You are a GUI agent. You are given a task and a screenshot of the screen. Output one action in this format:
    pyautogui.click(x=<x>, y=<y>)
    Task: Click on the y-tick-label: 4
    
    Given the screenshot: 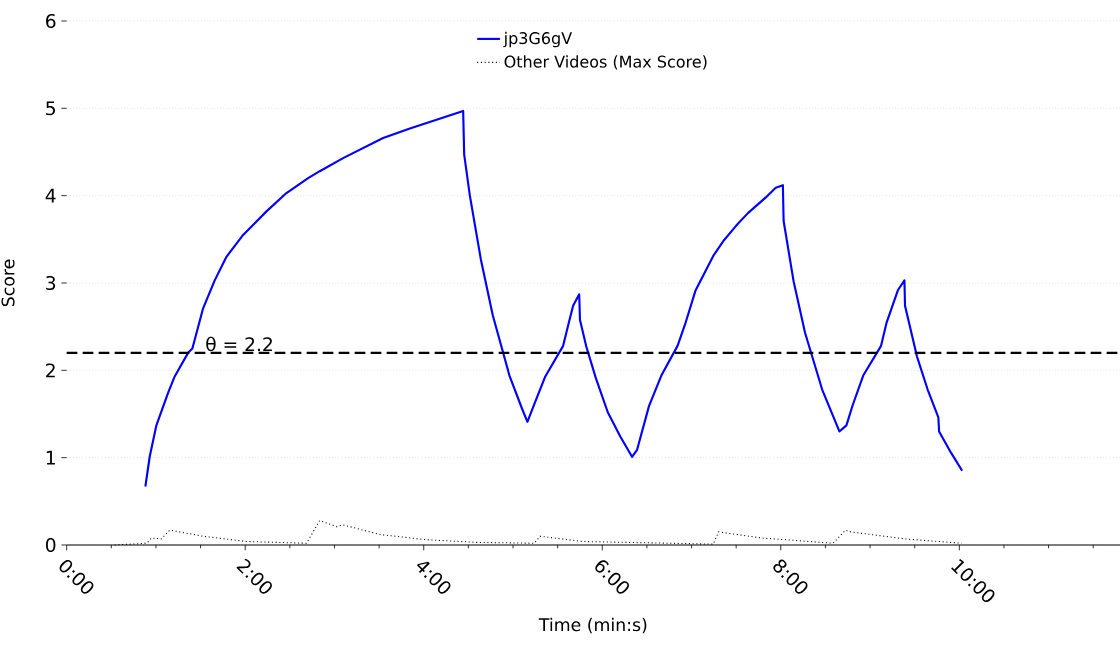 What is the action you would take?
    pyautogui.click(x=50, y=195)
    